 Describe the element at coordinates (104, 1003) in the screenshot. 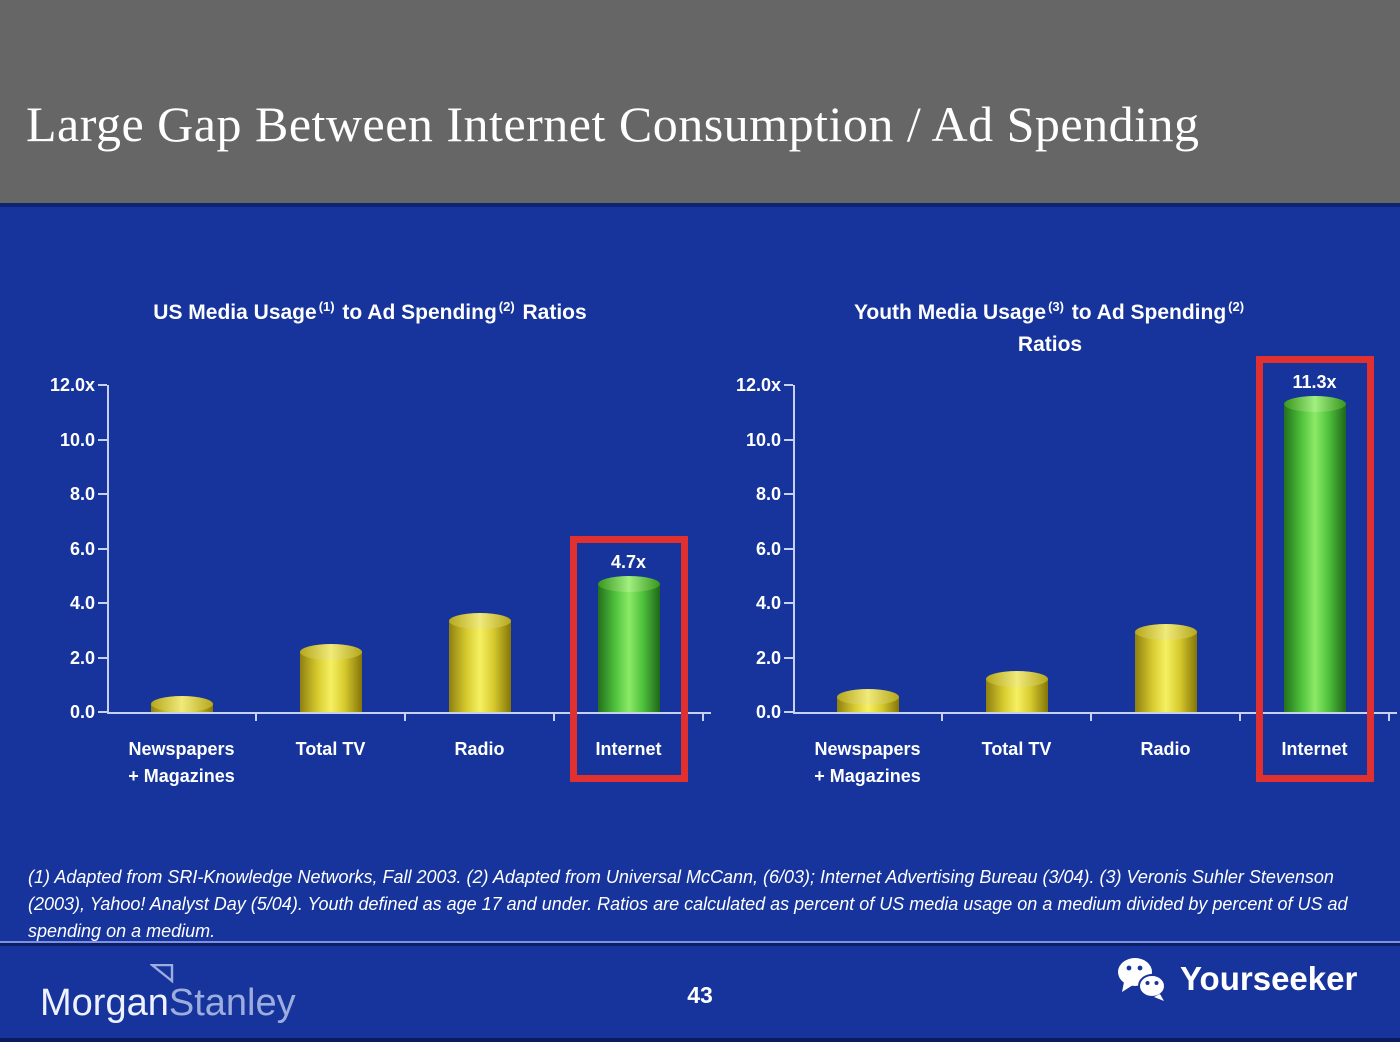

I see `logo-morgan: Morgan` at that location.